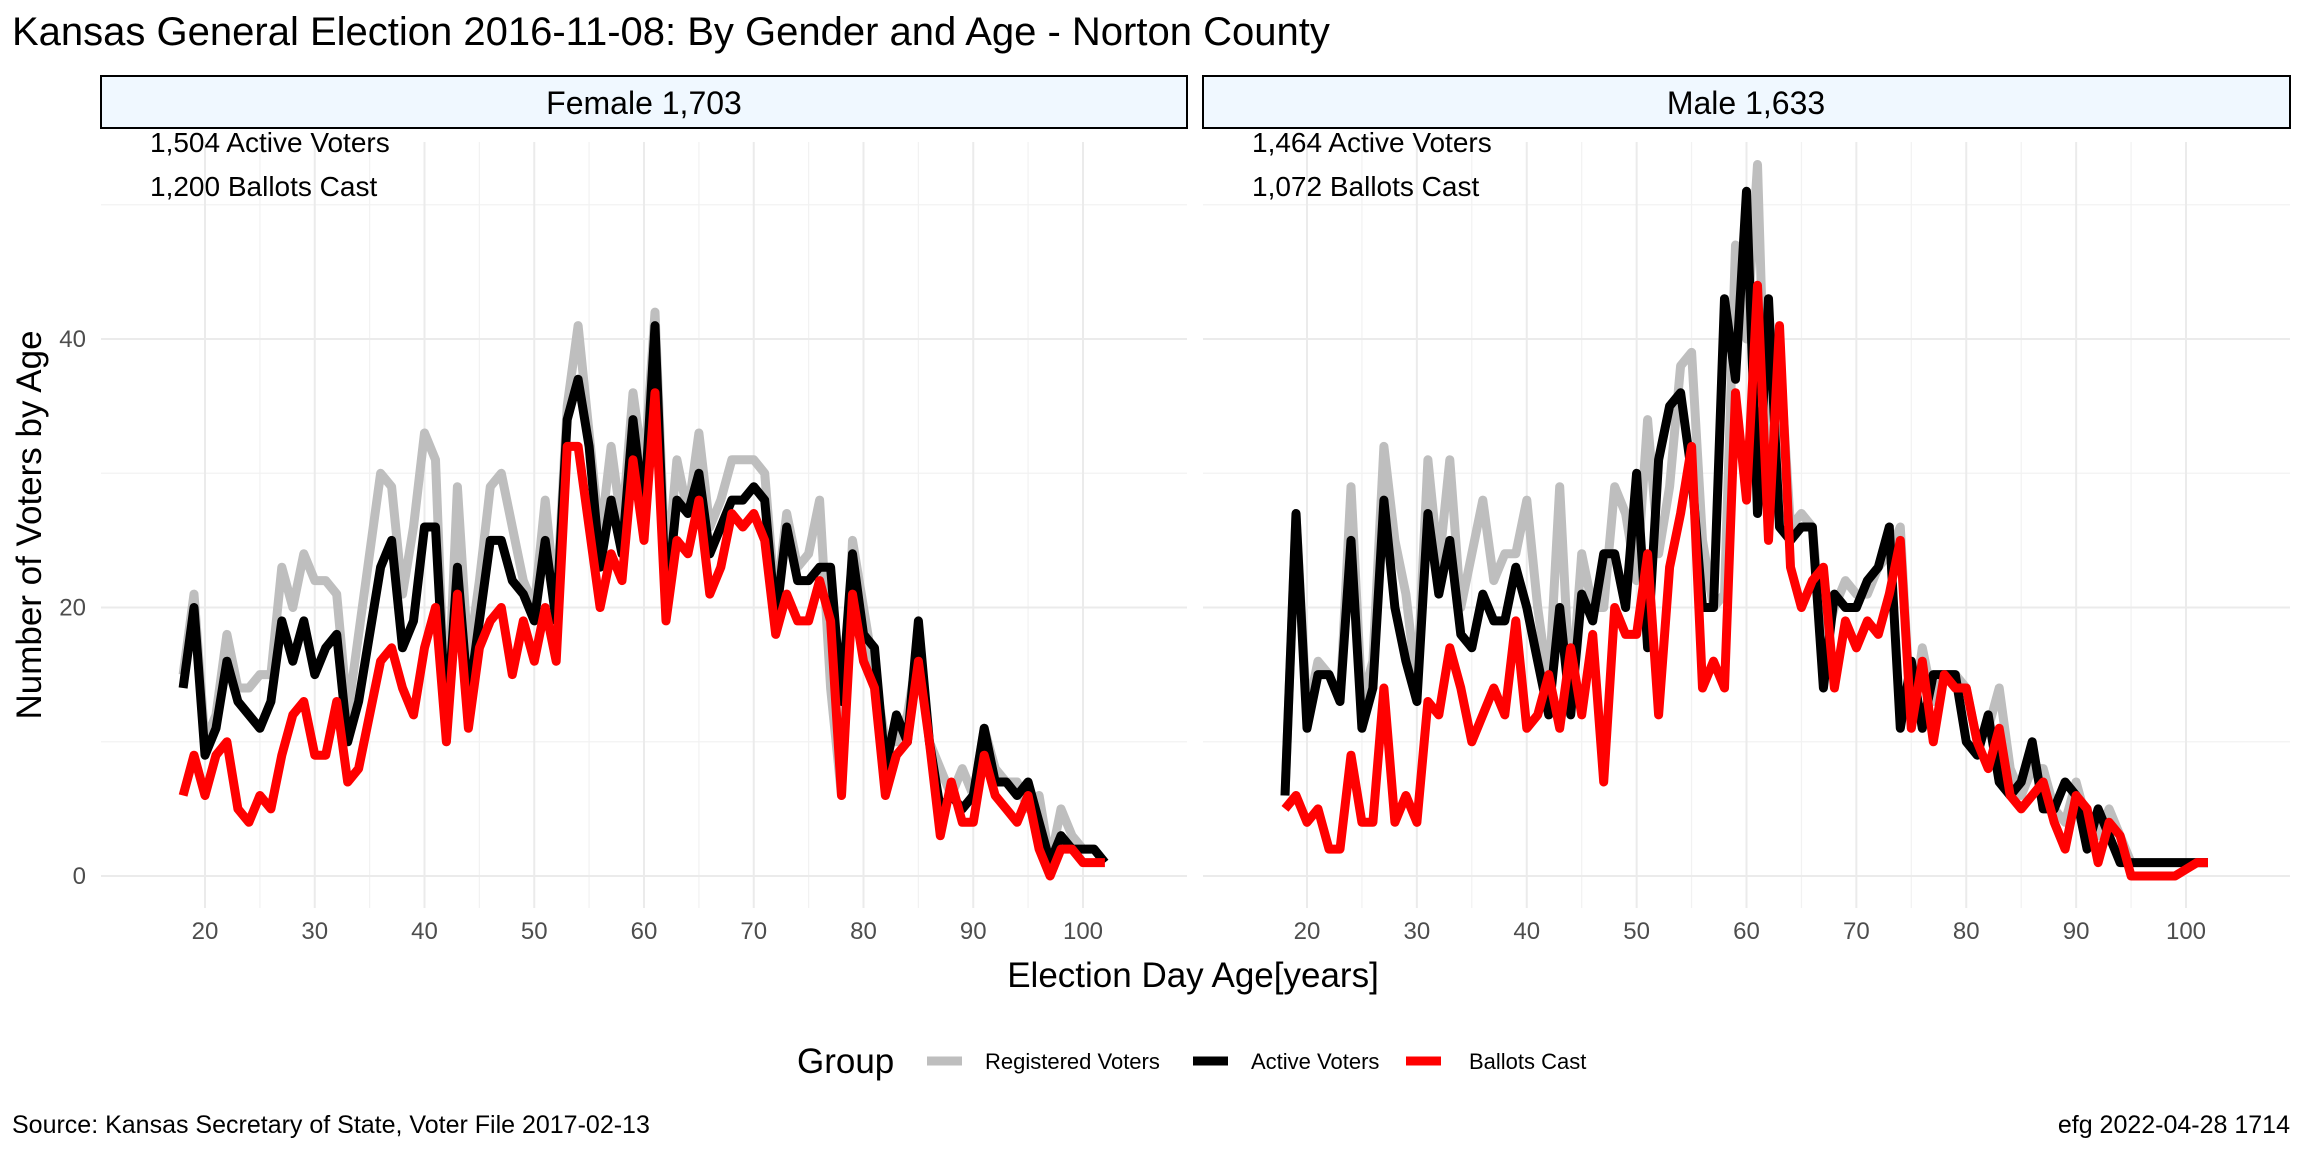 The width and height of the screenshot is (2304, 1152). Describe the element at coordinates (72, 339) in the screenshot. I see `y-tick-label: 40` at that location.